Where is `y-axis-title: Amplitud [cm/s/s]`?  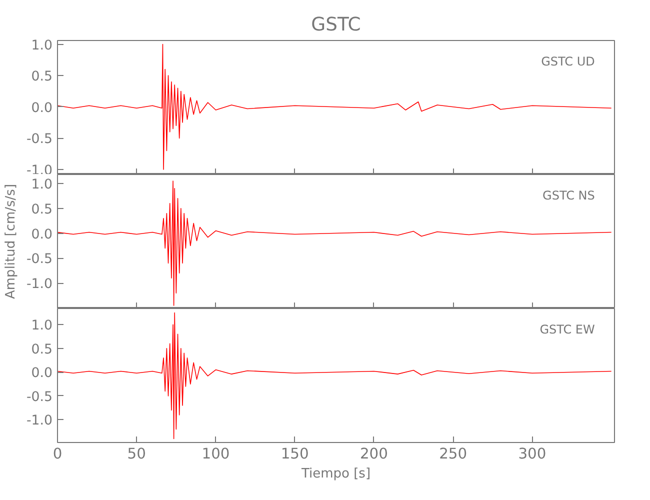 y-axis-title: Amplitud [cm/s/s] is located at coordinates (10, 242).